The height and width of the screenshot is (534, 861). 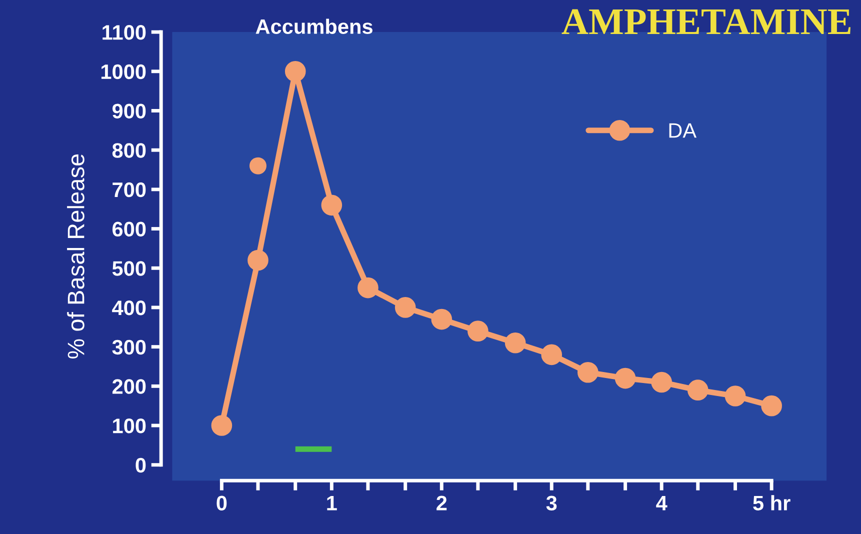 What do you see at coordinates (123, 72) in the screenshot?
I see `y-tick-label: 1000` at bounding box center [123, 72].